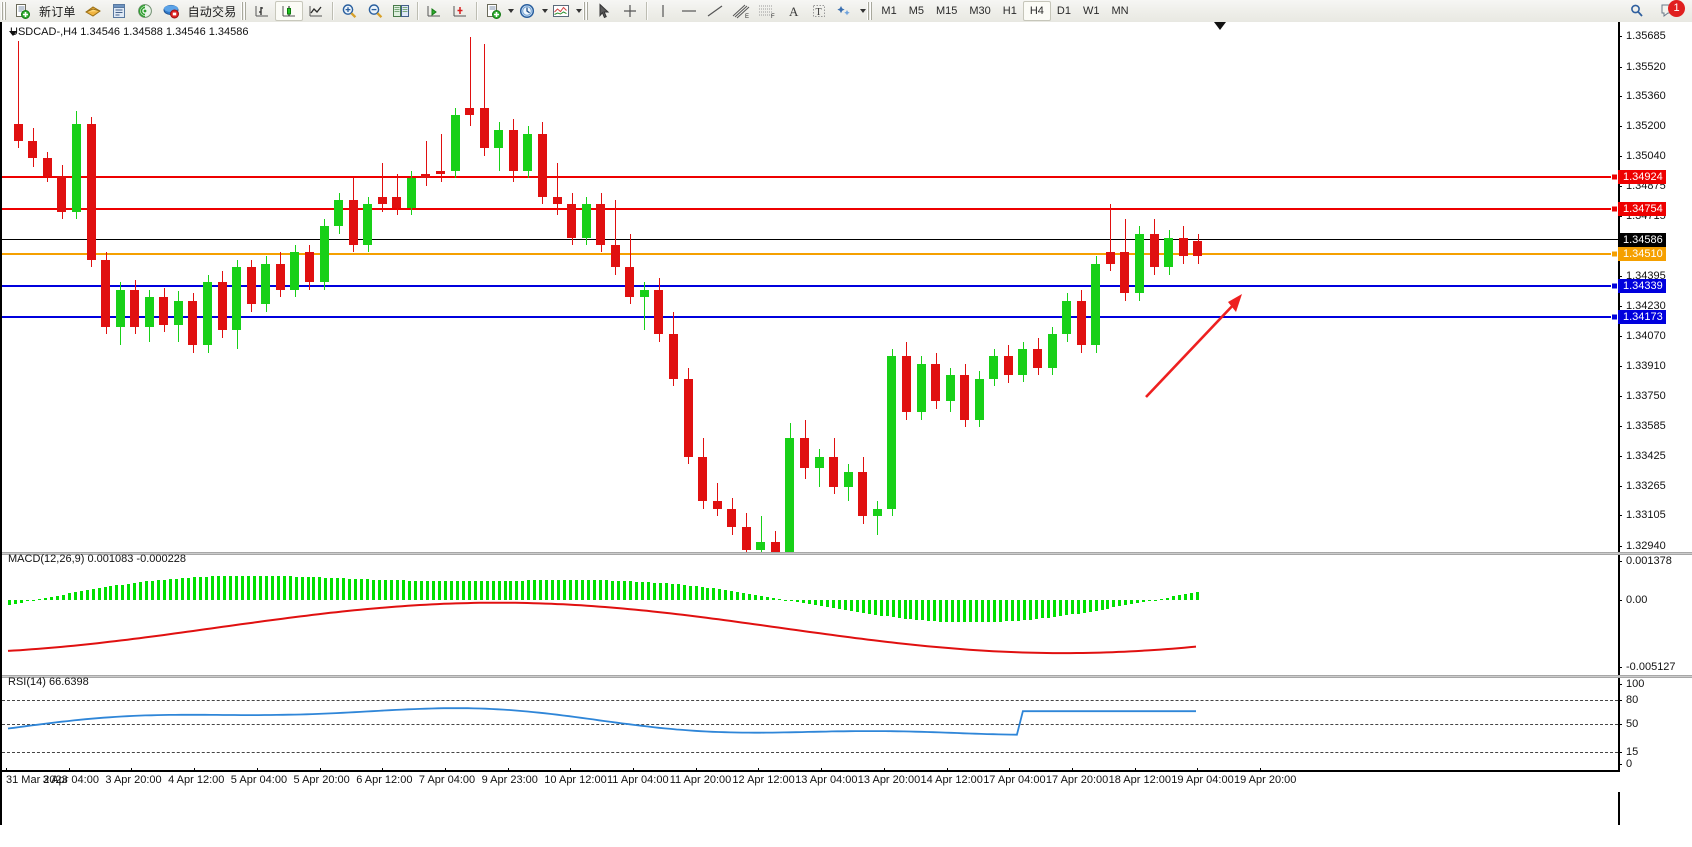 This screenshot has width=1692, height=847. What do you see at coordinates (4, 11) in the screenshot?
I see `toolbar-grip` at bounding box center [4, 11].